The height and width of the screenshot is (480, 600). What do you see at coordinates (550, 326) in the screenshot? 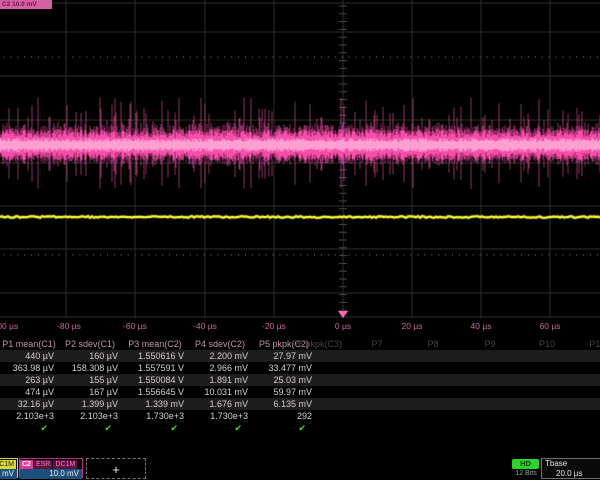
I see `axis-tick-label: 60 µs` at bounding box center [550, 326].